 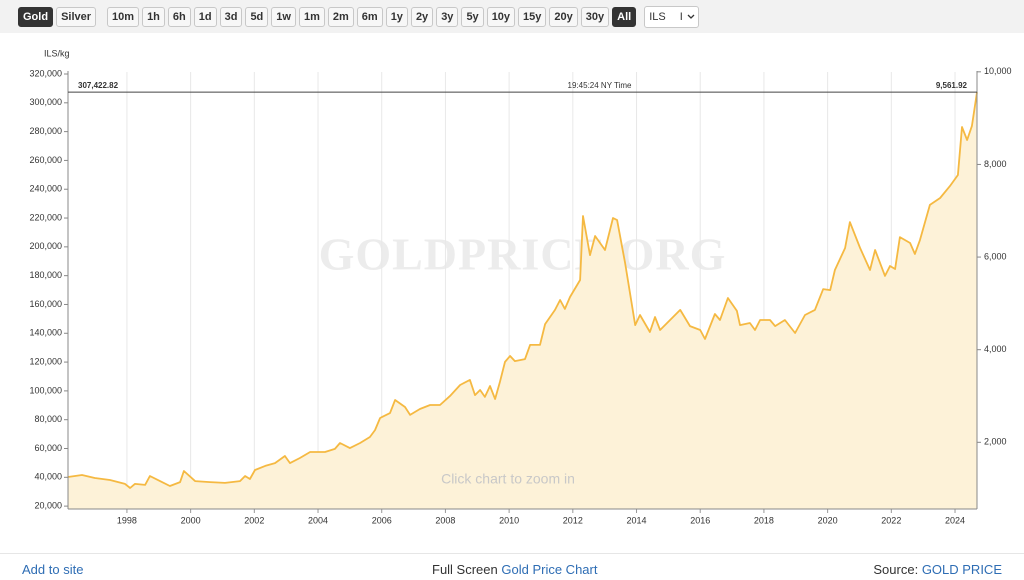 What do you see at coordinates (127, 520) in the screenshot?
I see `x-tick-label: 1998` at bounding box center [127, 520].